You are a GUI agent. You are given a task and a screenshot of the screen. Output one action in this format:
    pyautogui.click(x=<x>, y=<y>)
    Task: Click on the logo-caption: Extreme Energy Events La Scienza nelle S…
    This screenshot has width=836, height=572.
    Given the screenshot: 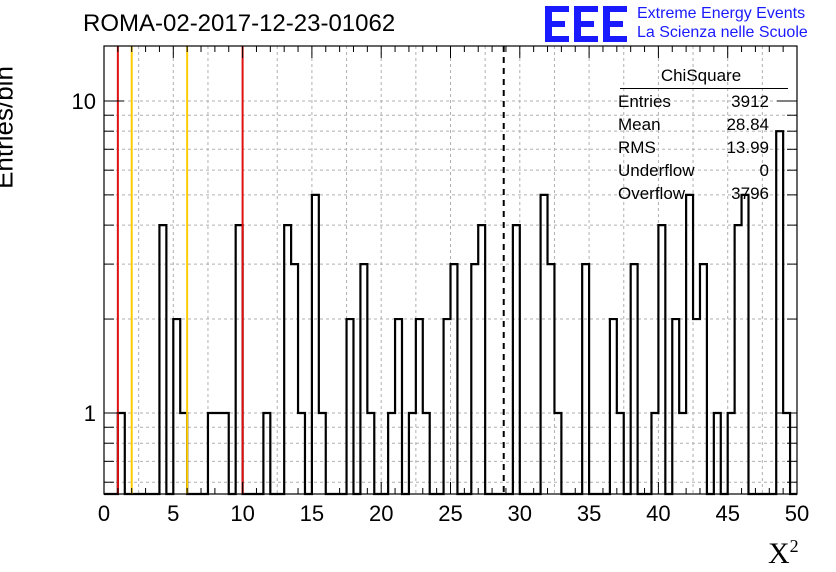 What is the action you would take?
    pyautogui.click(x=722, y=23)
    